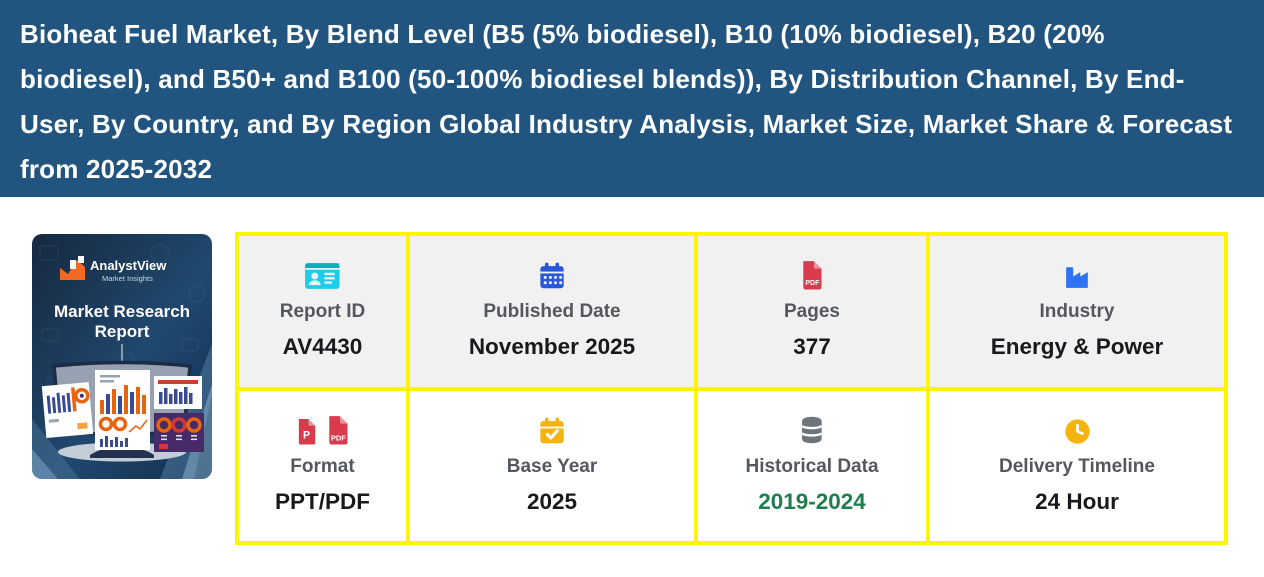 The image size is (1264, 577). Describe the element at coordinates (306, 435) in the screenshot. I see `svg-text: P` at that location.